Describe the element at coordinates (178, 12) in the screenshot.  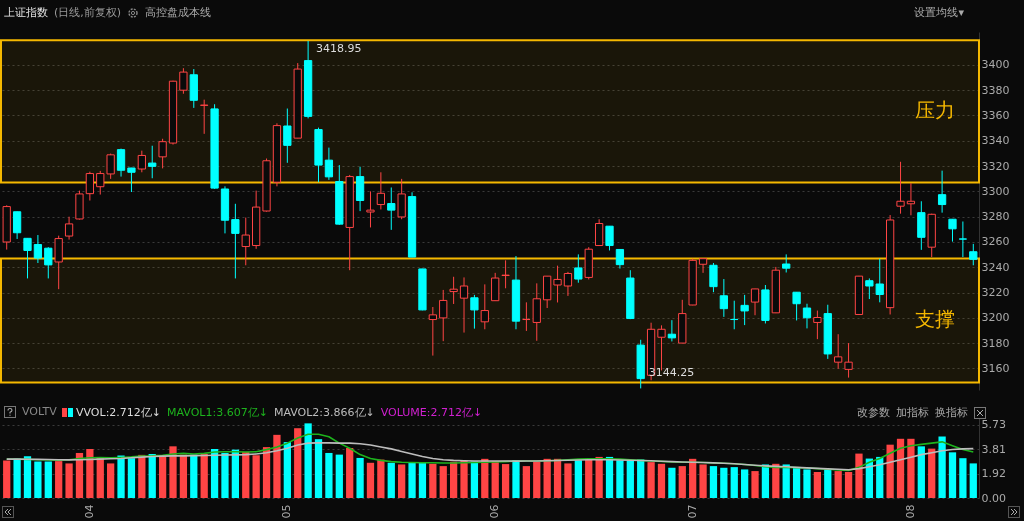
I see `text: 高控盘成本线` at that location.